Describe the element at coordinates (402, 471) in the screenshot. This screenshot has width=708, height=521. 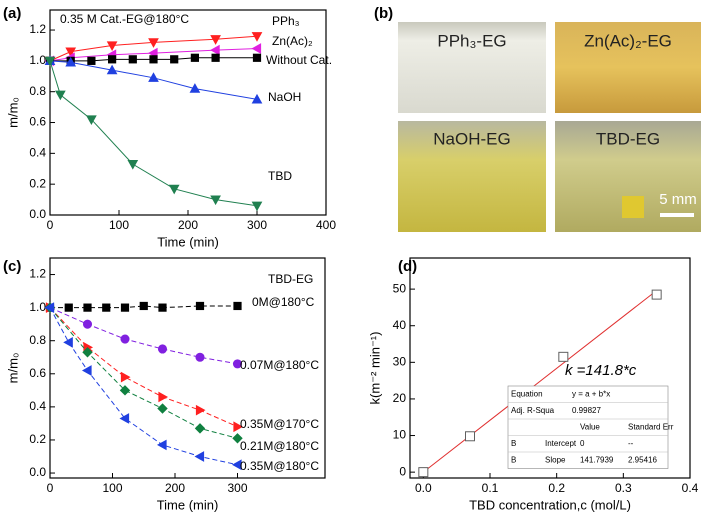
I see `y-tick-label: 0` at that location.